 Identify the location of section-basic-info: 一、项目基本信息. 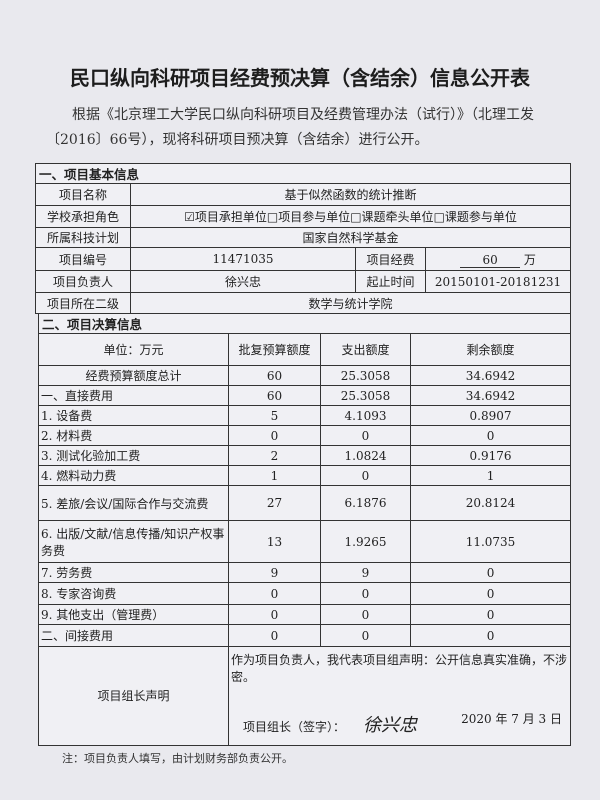
(303, 173).